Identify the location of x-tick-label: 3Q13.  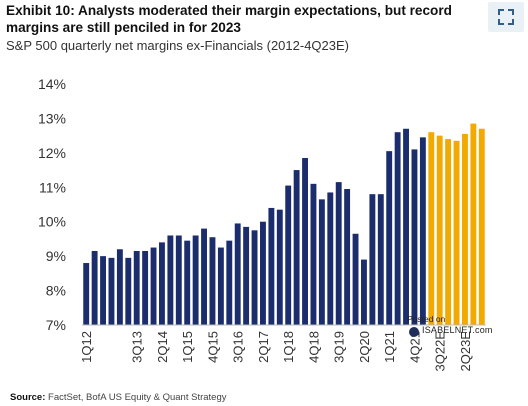
(137, 347).